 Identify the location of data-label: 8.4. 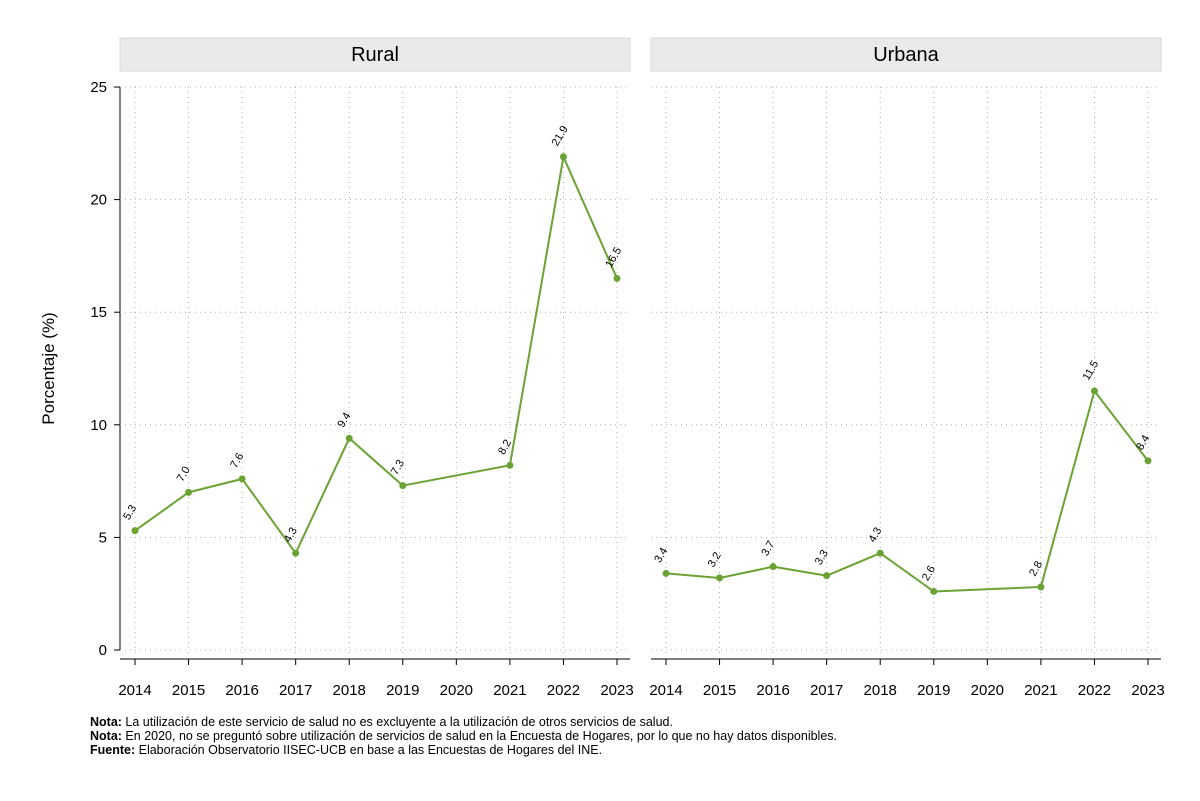
(1143, 442).